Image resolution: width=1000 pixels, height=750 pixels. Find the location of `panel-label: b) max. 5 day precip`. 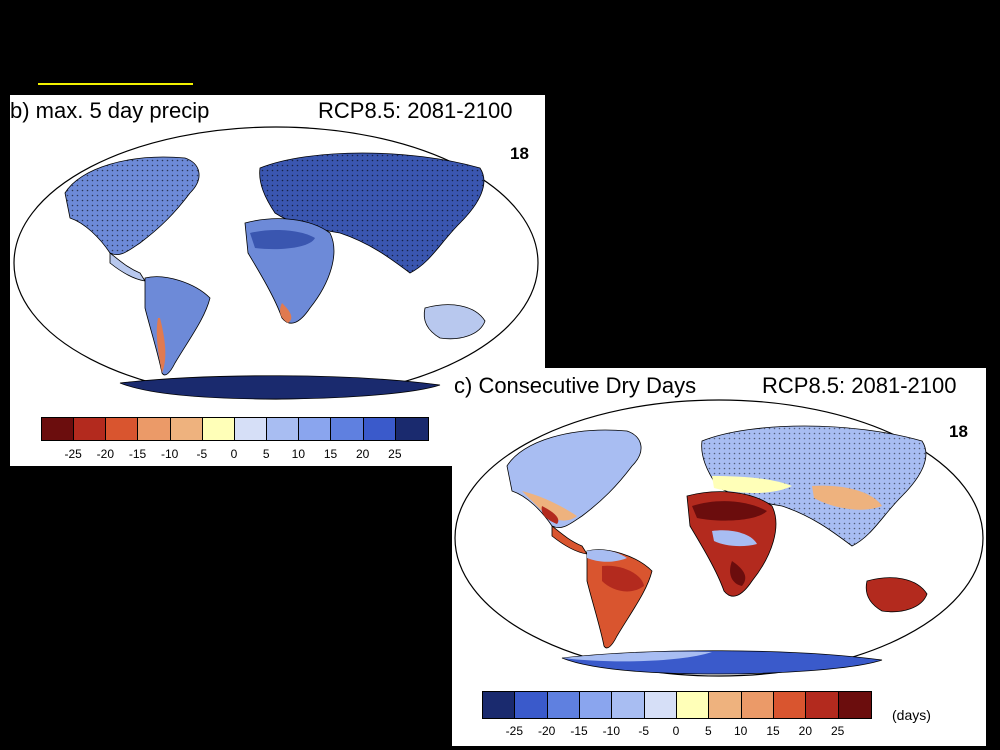

panel-label: b) max. 5 day precip is located at coordinates (110, 110).